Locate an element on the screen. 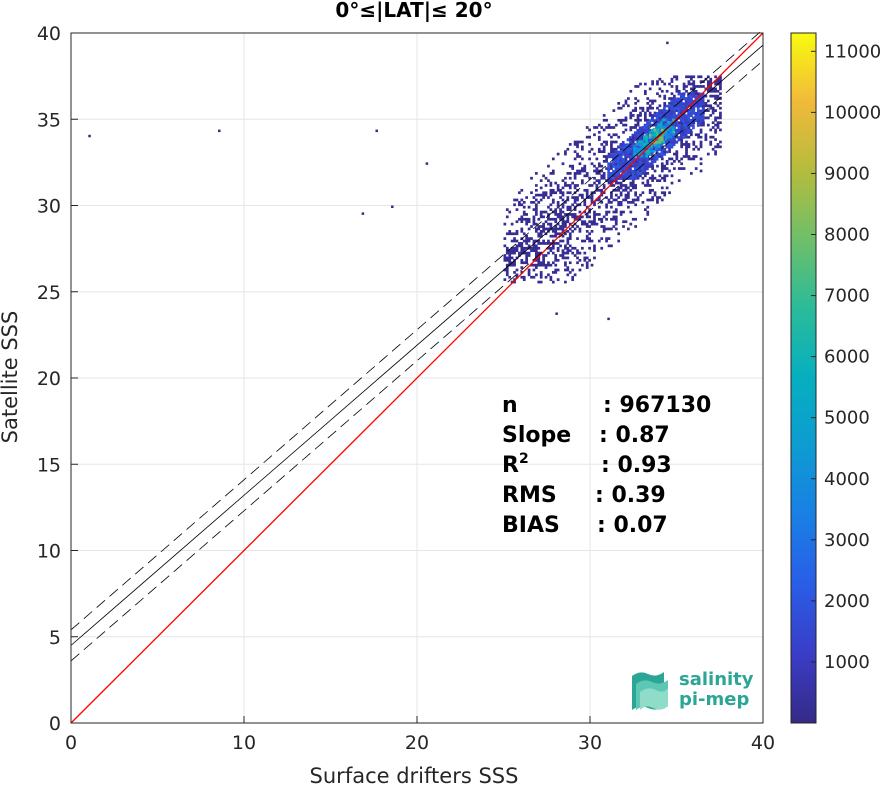  stat-label: Slope is located at coordinates (536, 435).